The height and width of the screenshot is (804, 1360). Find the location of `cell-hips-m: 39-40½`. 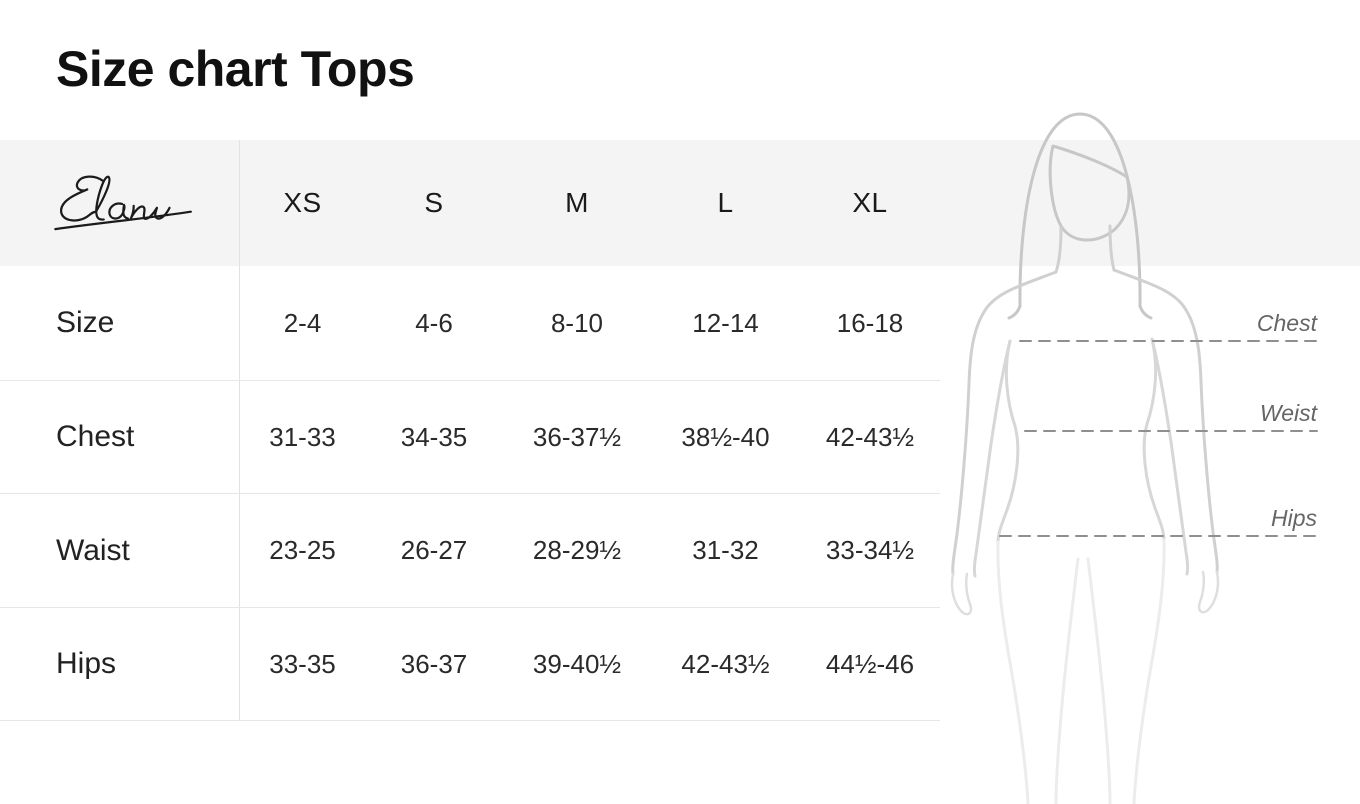

cell-hips-m: 39-40½ is located at coordinates (577, 663).